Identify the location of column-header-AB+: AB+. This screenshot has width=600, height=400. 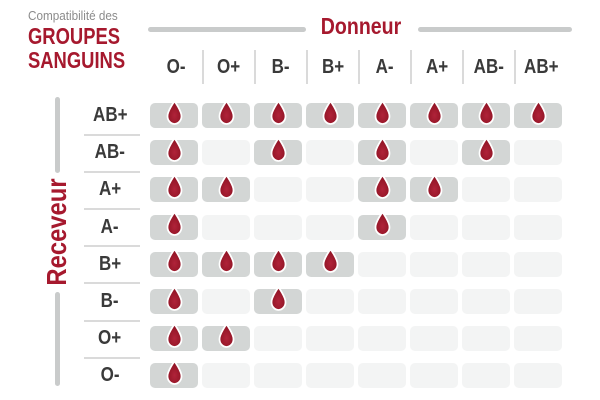
(540, 67).